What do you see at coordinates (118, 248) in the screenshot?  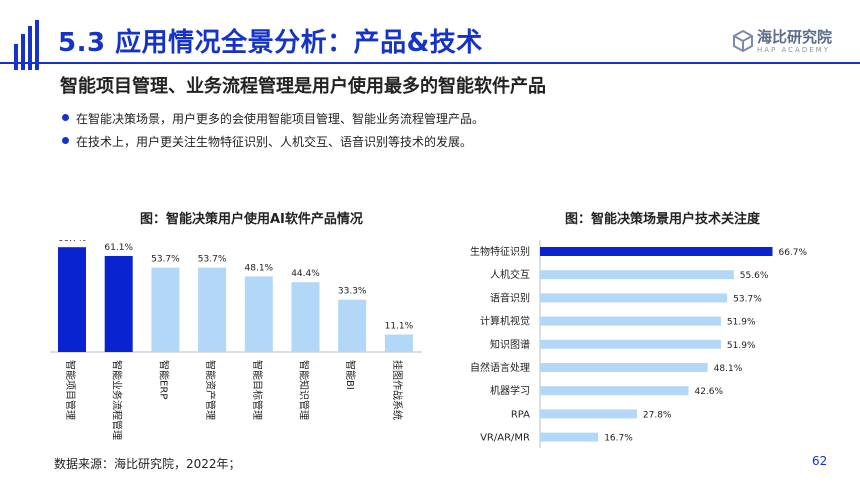 I see `bar-value-label: 61.1%` at bounding box center [118, 248].